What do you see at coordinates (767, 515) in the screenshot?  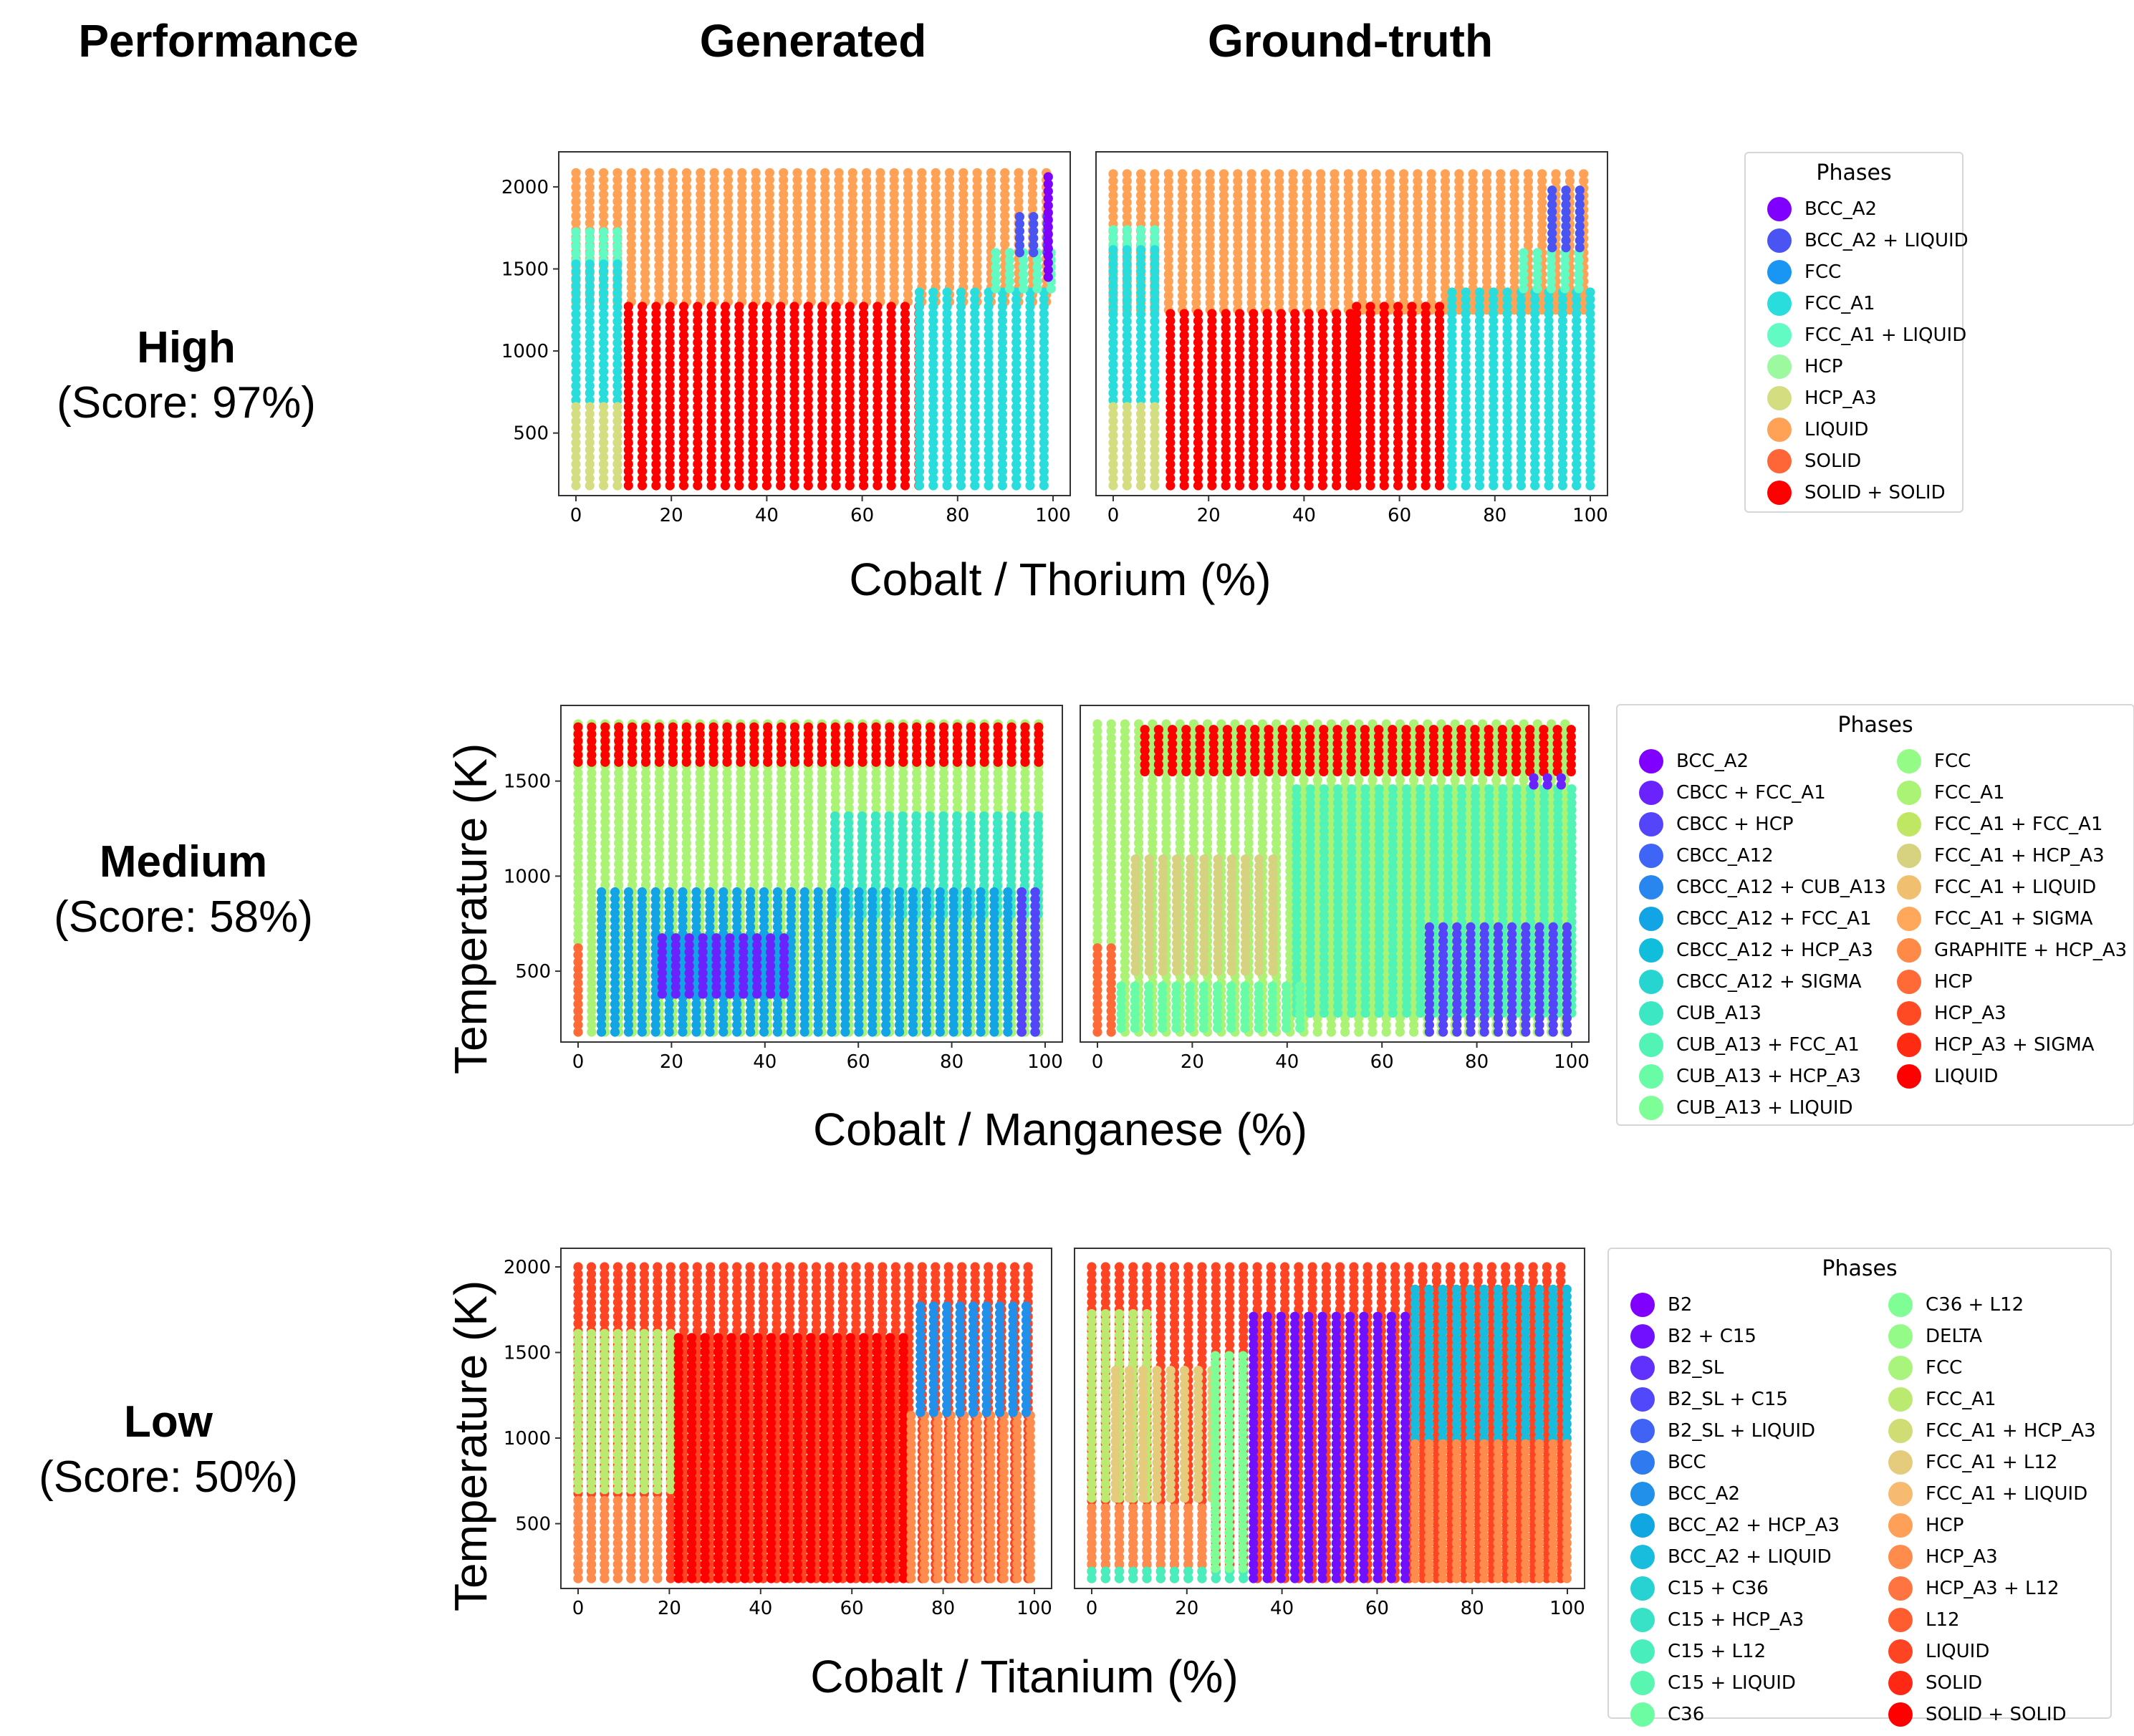 I see `x-tick-label: 40` at bounding box center [767, 515].